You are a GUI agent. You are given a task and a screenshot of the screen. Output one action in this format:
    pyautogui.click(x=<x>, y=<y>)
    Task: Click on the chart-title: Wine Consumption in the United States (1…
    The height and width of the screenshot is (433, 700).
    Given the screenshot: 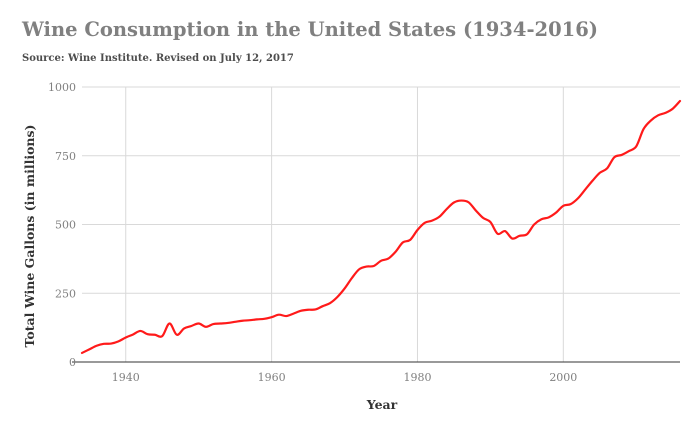 What is the action you would take?
    pyautogui.click(x=310, y=29)
    